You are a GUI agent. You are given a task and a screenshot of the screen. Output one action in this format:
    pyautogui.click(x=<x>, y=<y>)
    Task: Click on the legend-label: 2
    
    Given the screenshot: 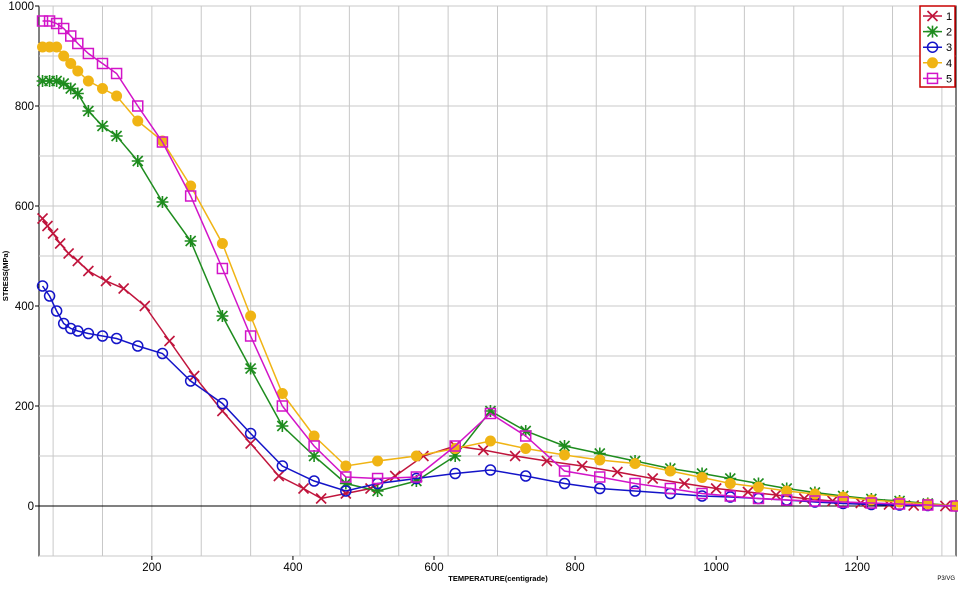 What is the action you would take?
    pyautogui.click(x=949, y=33)
    